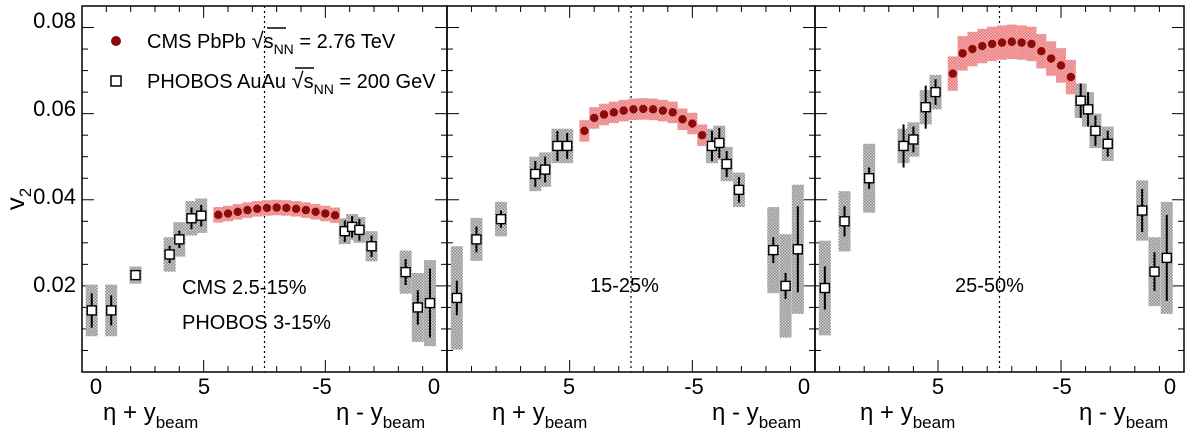  What do you see at coordinates (116, 81) in the screenshot?
I see `legend-phobos-marker` at bounding box center [116, 81].